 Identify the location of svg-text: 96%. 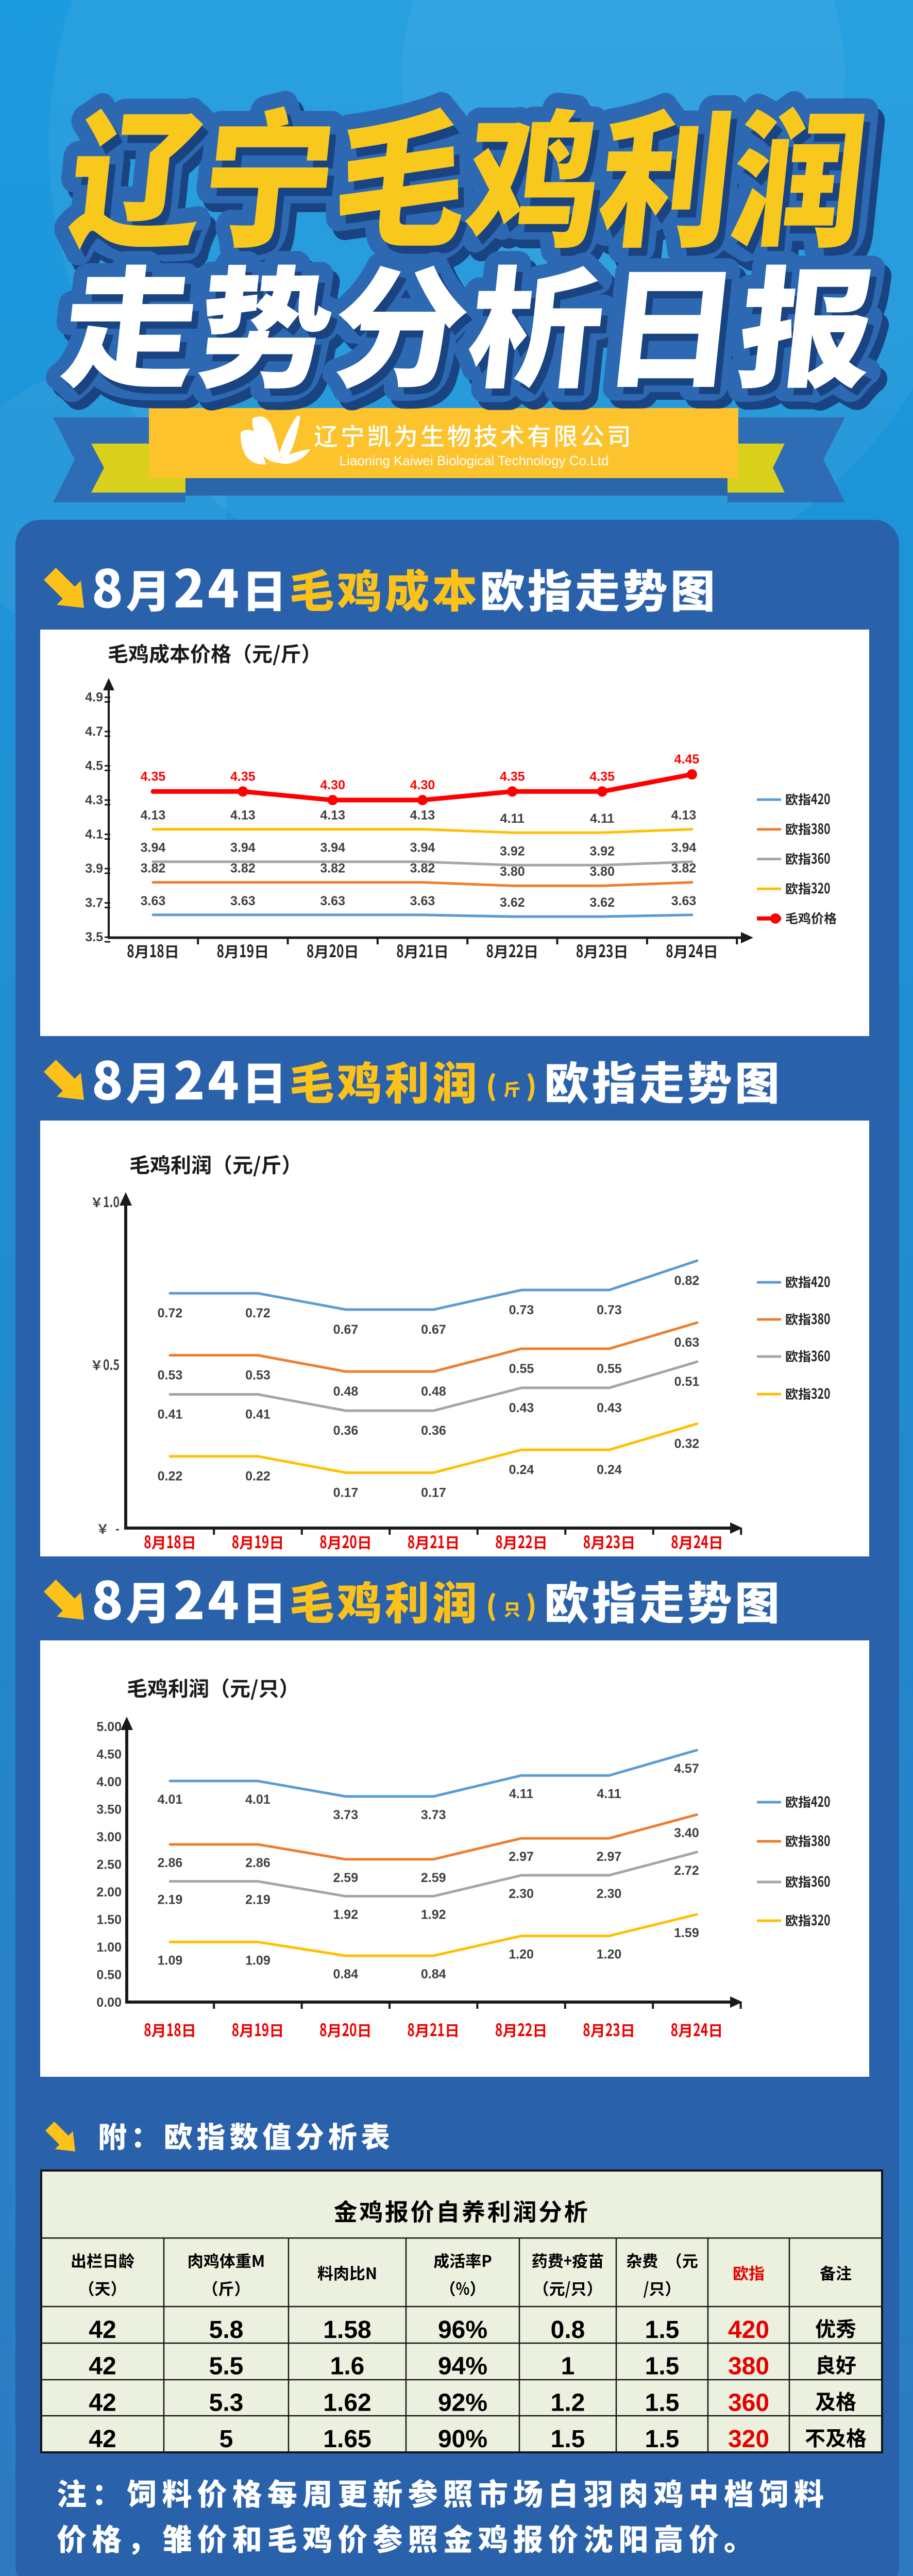
(462, 2330).